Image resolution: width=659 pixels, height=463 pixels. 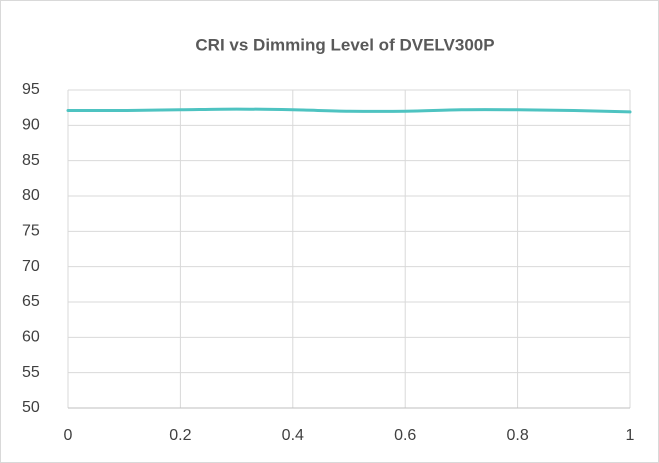 What do you see at coordinates (31, 160) in the screenshot?
I see `y-tick-label: 85` at bounding box center [31, 160].